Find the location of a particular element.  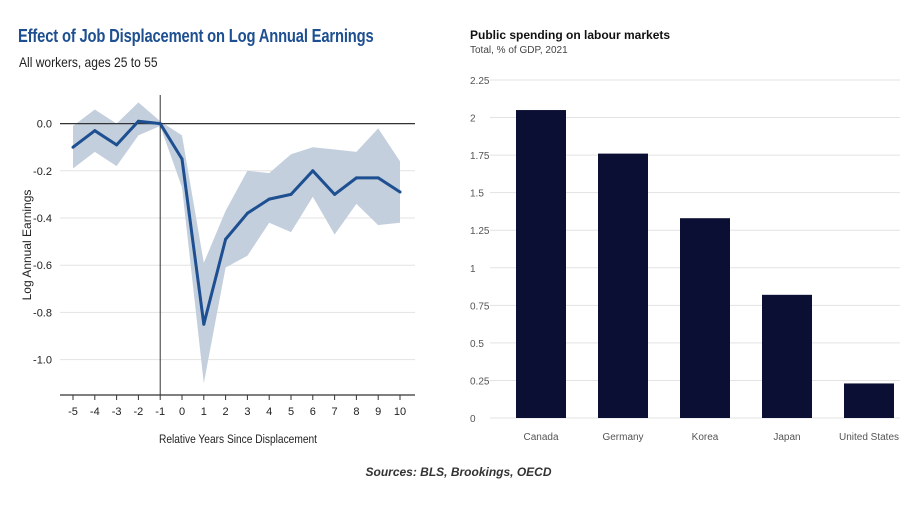

y-tick-label: 2.25 is located at coordinates (480, 81).